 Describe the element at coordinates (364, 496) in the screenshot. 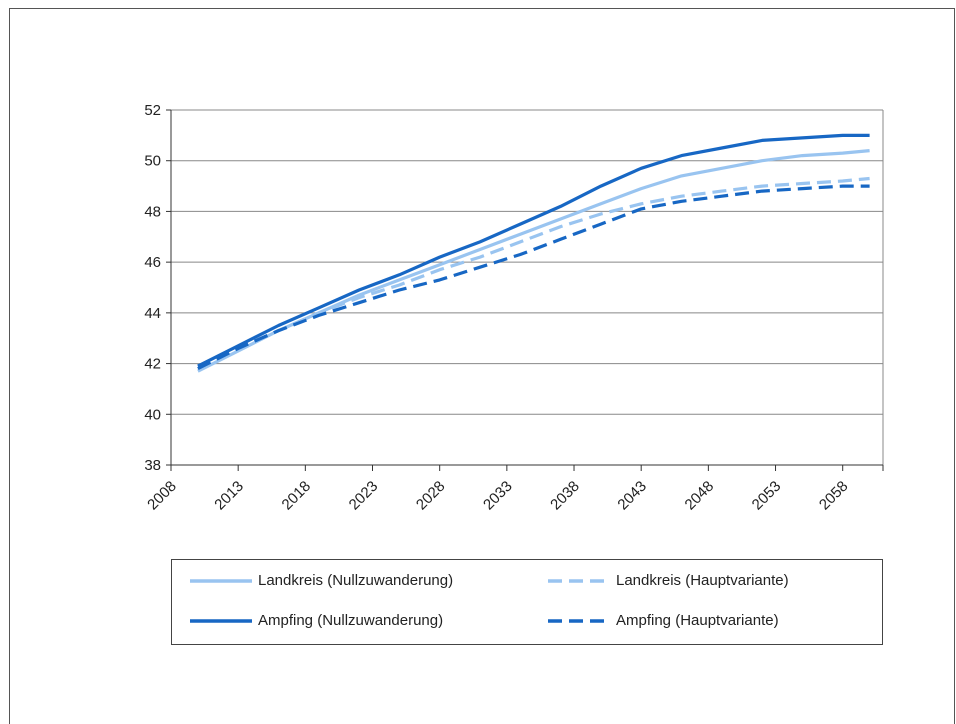

I see `x-tick-label: 2023` at that location.